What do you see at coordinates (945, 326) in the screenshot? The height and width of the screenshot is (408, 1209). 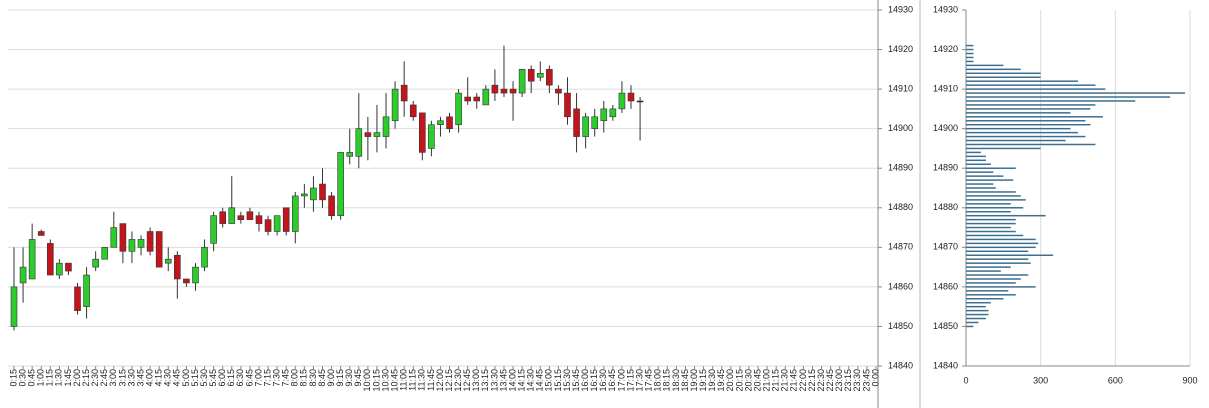 I see `y-tick-label: 14850` at bounding box center [945, 326].